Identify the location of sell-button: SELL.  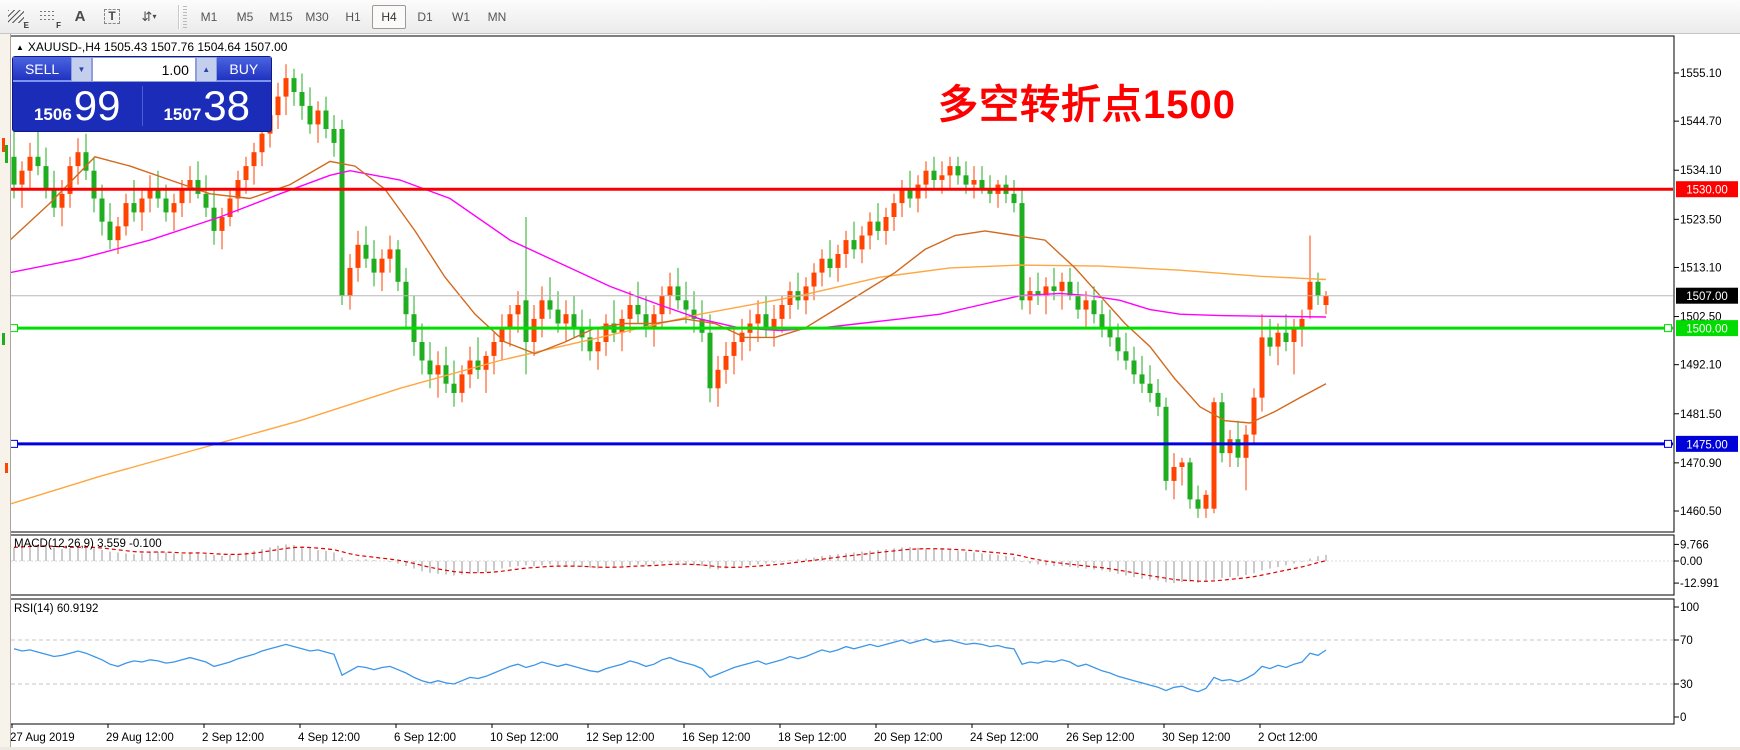
(42, 69).